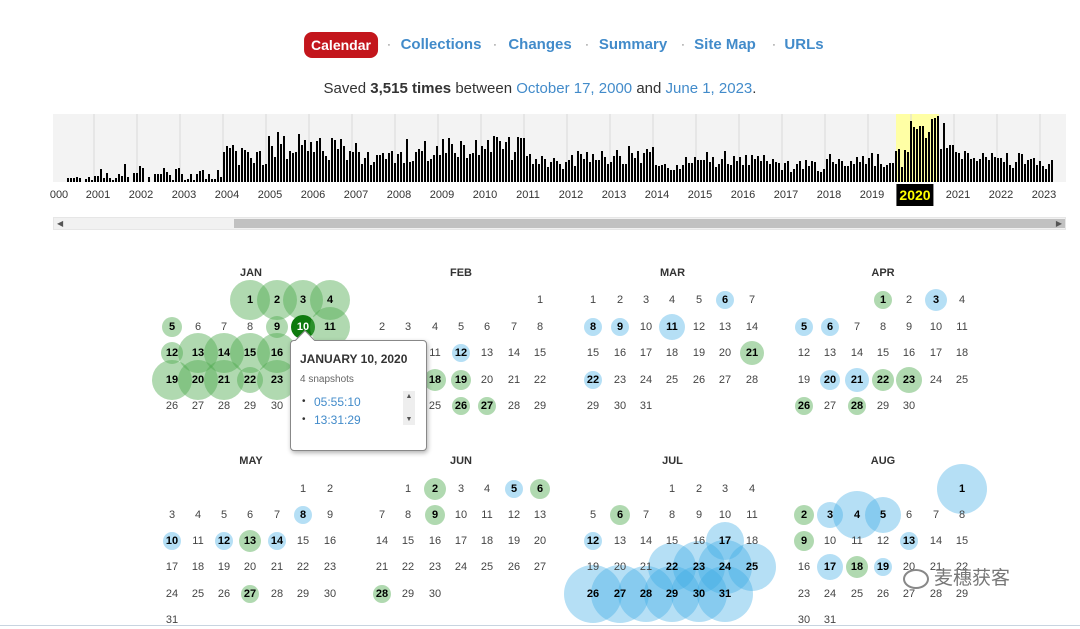 The height and width of the screenshot is (629, 1080). Describe the element at coordinates (341, 45) in the screenshot. I see `nav-calendar-link: Calendar` at that location.